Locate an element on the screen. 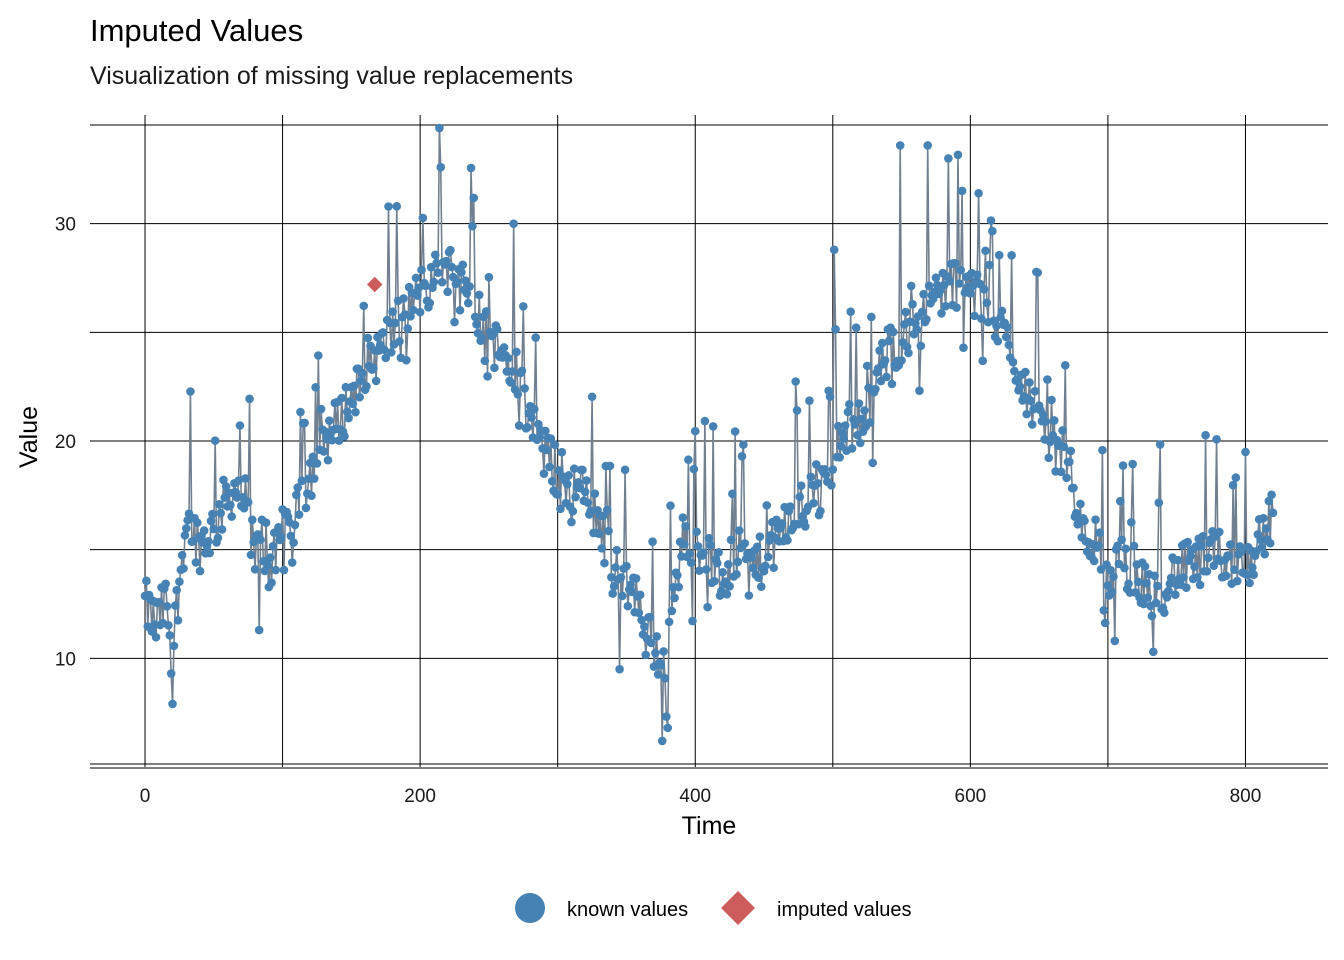 Image resolution: width=1344 pixels, height=960 pixels. x-tick-label: 200 is located at coordinates (420, 796).